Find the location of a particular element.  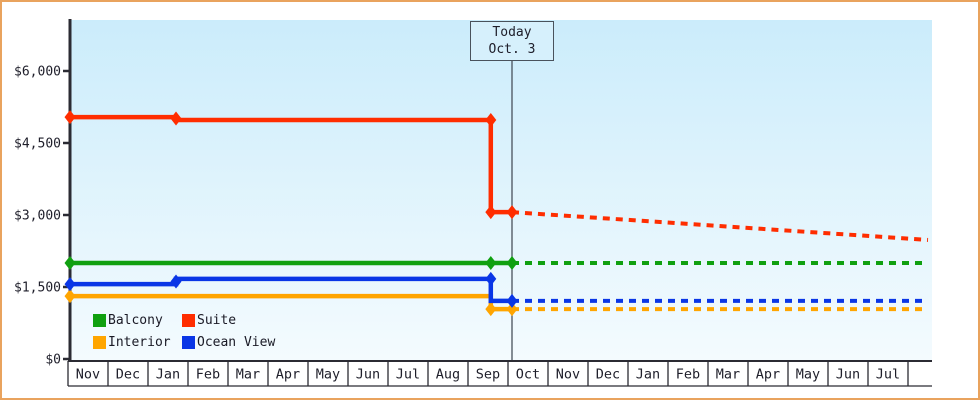

ocean-view-color-swatch-icon is located at coordinates (188, 342).